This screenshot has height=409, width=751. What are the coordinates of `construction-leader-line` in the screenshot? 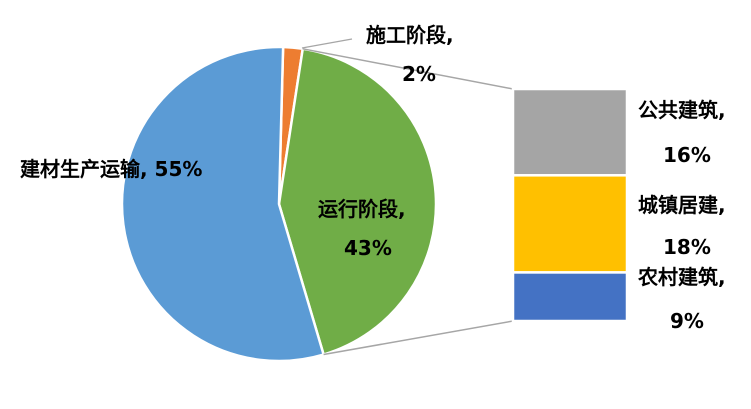 It's located at (327, 43).